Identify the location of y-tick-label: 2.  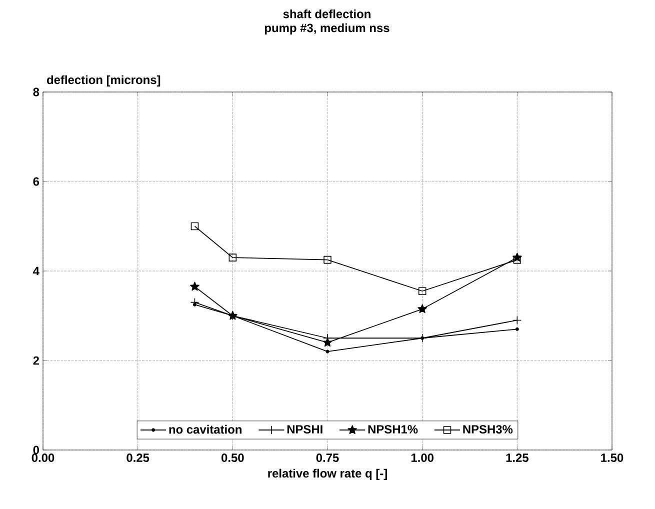
(36, 360).